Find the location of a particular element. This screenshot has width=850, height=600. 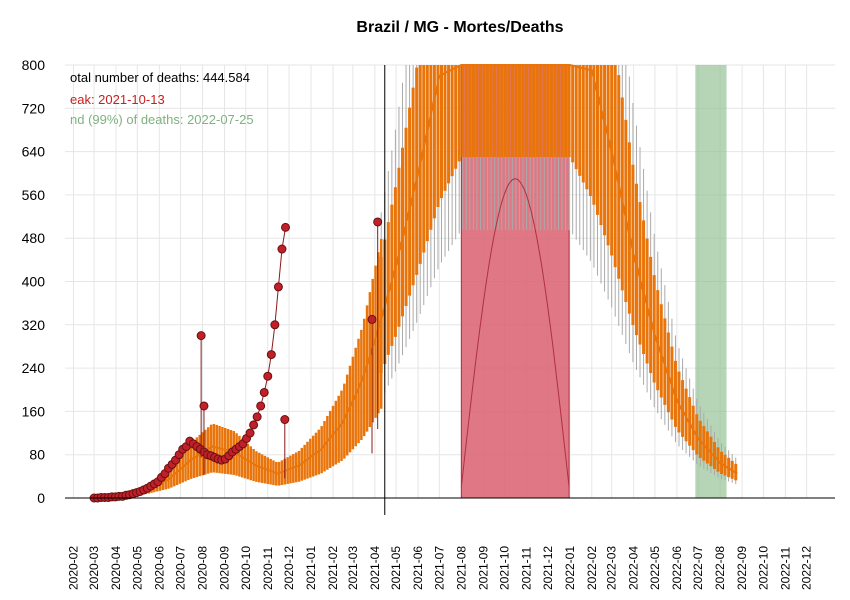

y-tick-label: 400 is located at coordinates (34, 282).